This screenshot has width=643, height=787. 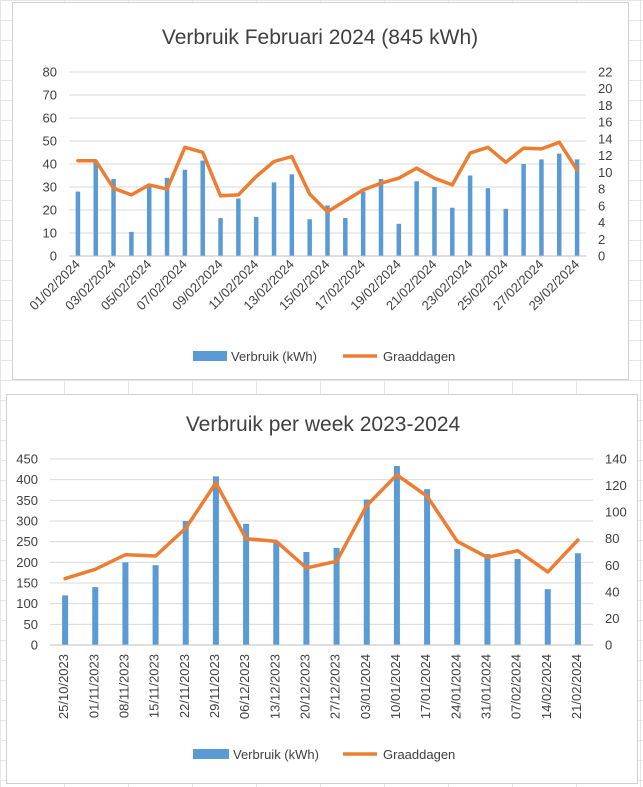 What do you see at coordinates (123, 686) in the screenshot?
I see `x-tick-label: 08/11/2023` at bounding box center [123, 686].